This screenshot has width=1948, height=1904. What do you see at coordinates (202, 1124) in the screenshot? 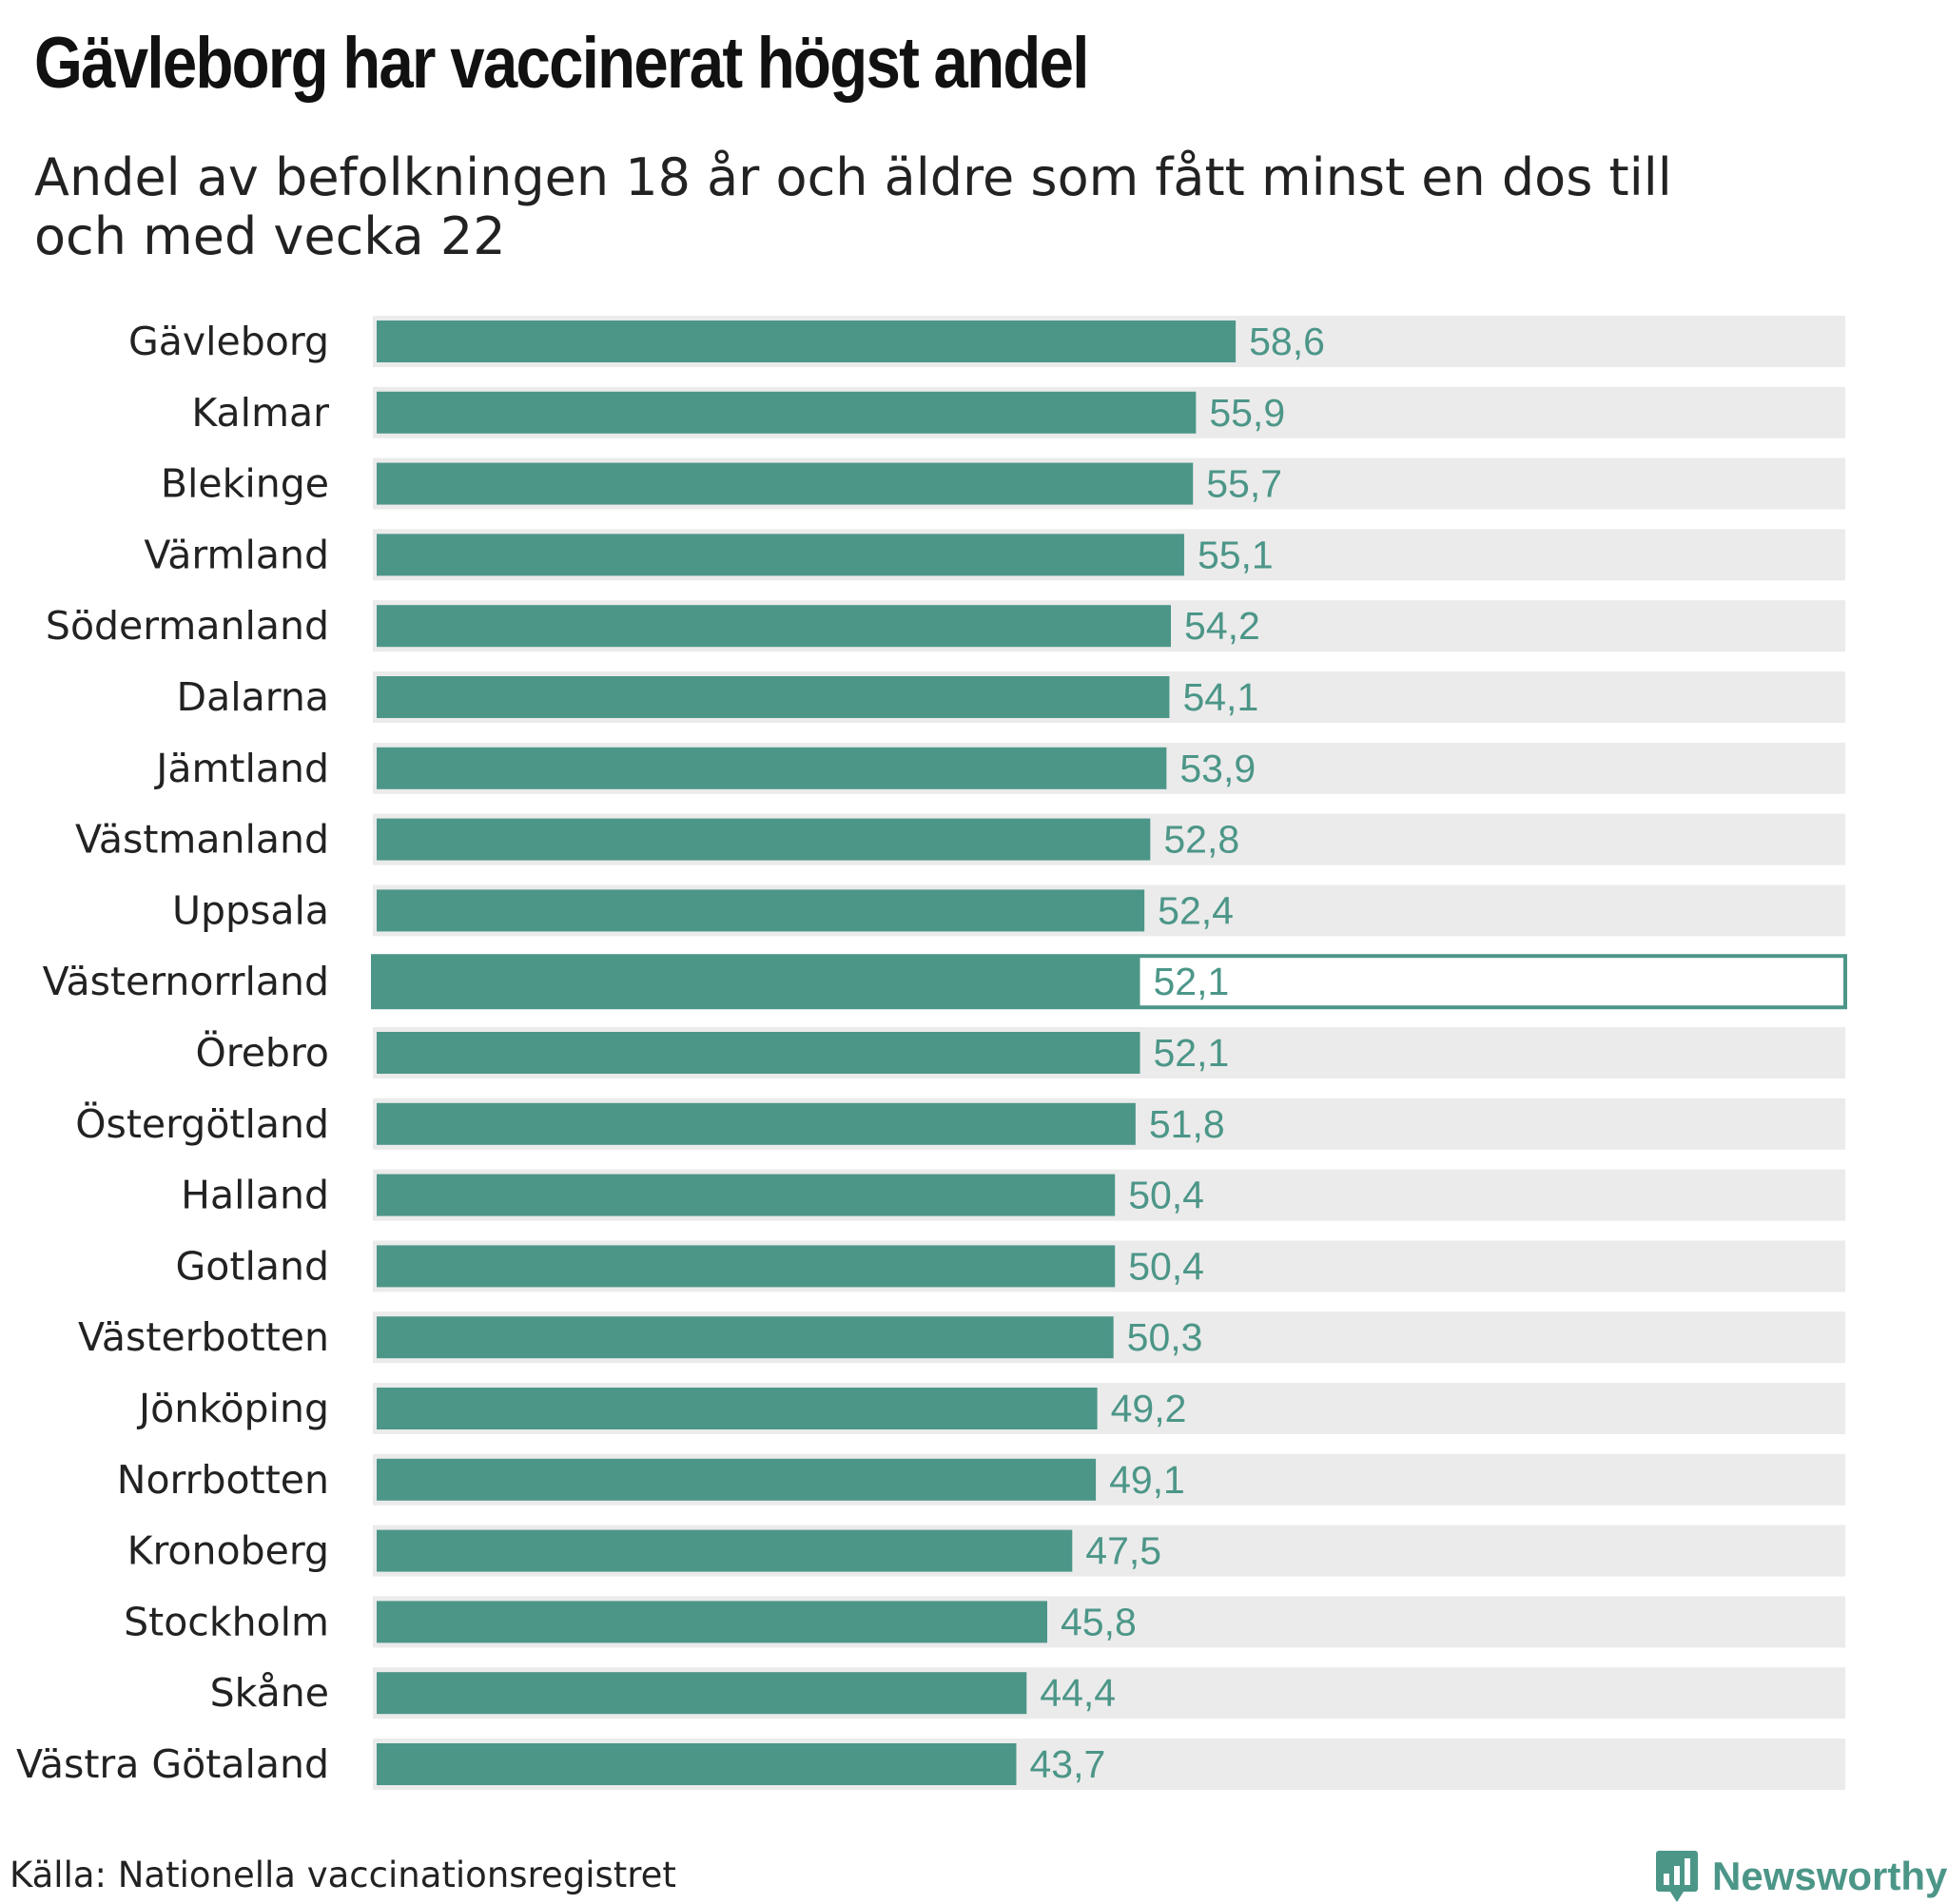
I see `category-label: Östergötland` at bounding box center [202, 1124].